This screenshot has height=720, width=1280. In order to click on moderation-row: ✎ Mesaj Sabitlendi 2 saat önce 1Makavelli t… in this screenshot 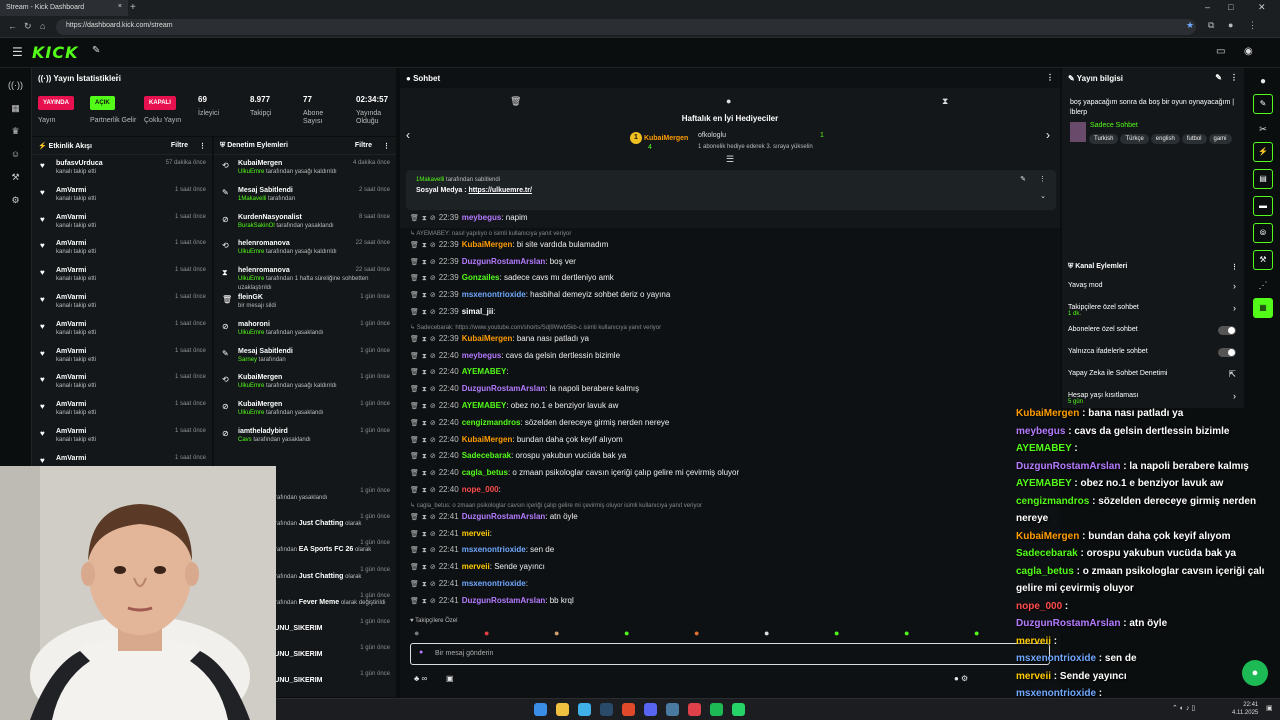, I will do `click(305, 195)`.